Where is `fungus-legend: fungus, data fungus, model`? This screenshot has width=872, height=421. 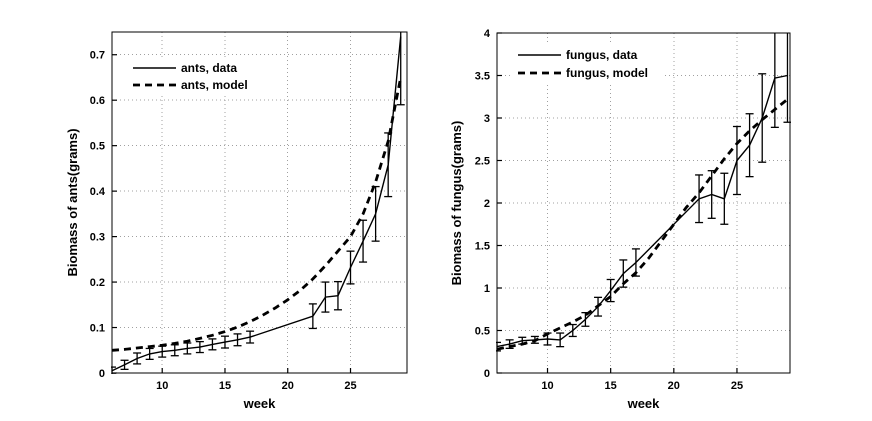
fungus-legend: fungus, data fungus, model is located at coordinates (588, 64).